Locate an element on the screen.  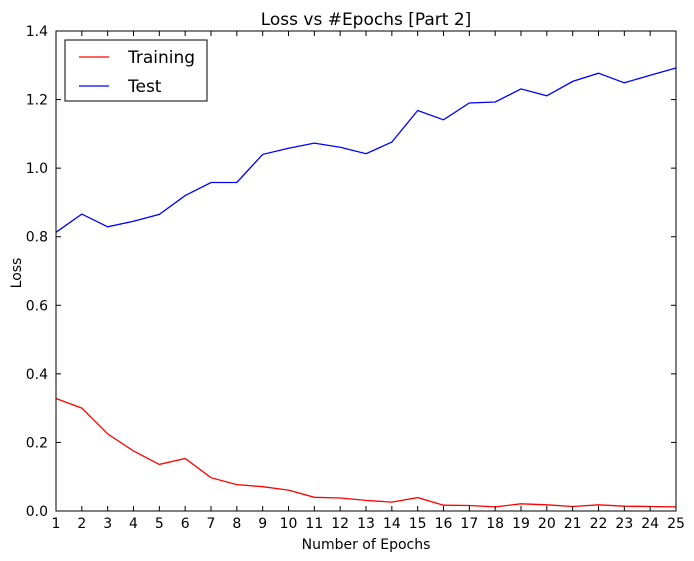
y-tick-label: 0.6 is located at coordinates (37, 306).